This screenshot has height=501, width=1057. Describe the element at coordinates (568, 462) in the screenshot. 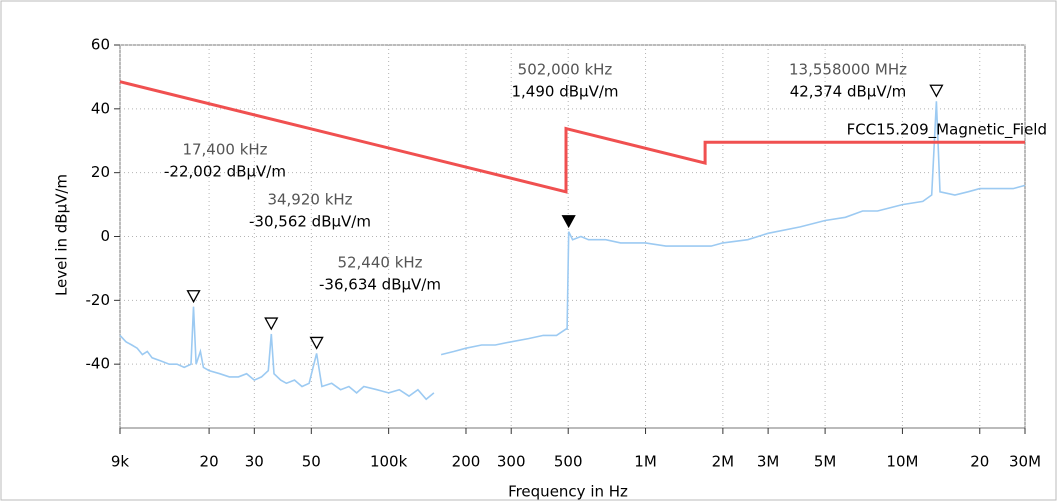

I see `x-tick-label: 500` at that location.